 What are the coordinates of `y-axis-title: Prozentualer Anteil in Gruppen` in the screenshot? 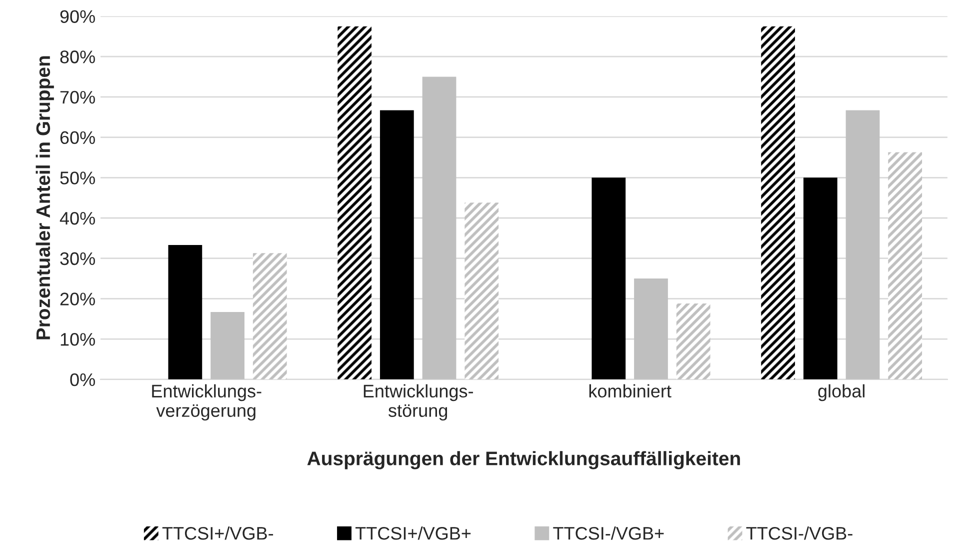 It's located at (45, 198).